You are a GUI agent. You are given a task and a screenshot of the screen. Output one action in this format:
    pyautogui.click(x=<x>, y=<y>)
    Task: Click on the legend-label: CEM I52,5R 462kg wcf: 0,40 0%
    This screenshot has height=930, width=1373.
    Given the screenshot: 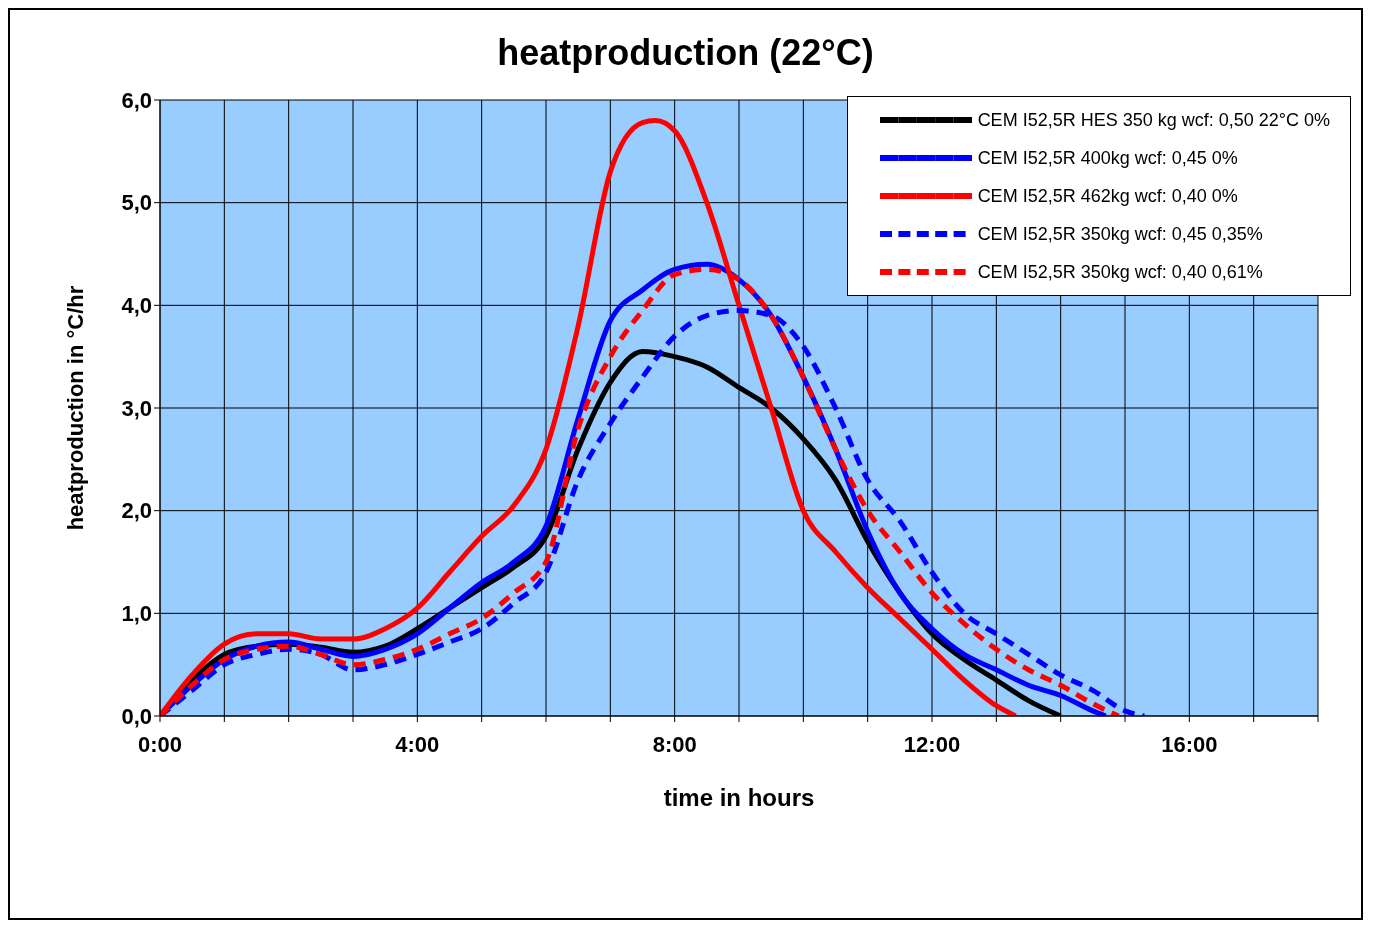 What is the action you would take?
    pyautogui.click(x=1107, y=196)
    